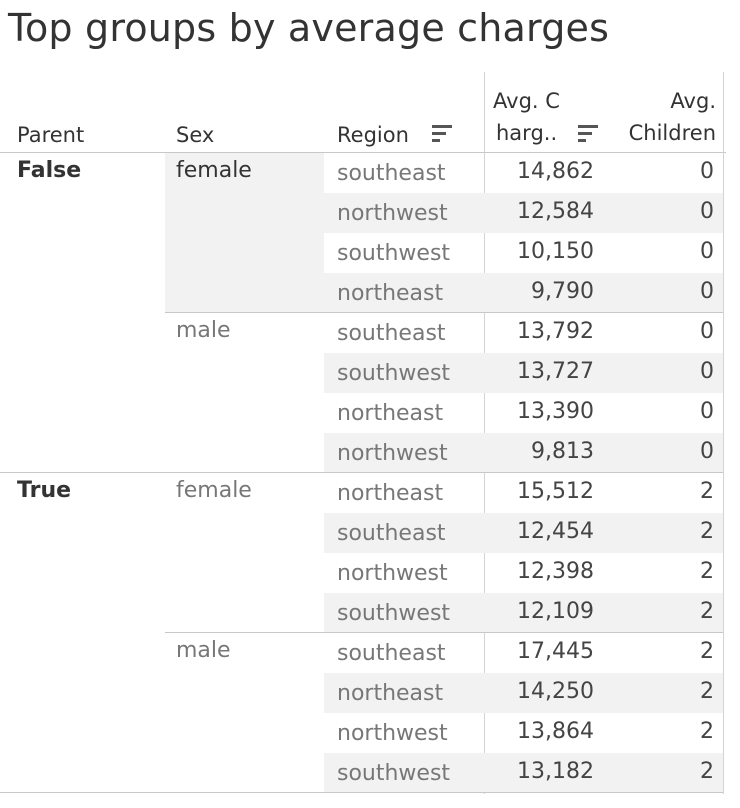 Image resolution: width=740 pixels, height=808 pixels. What do you see at coordinates (555, 611) in the screenshot?
I see `avg-charges-cell: 12,109` at bounding box center [555, 611].